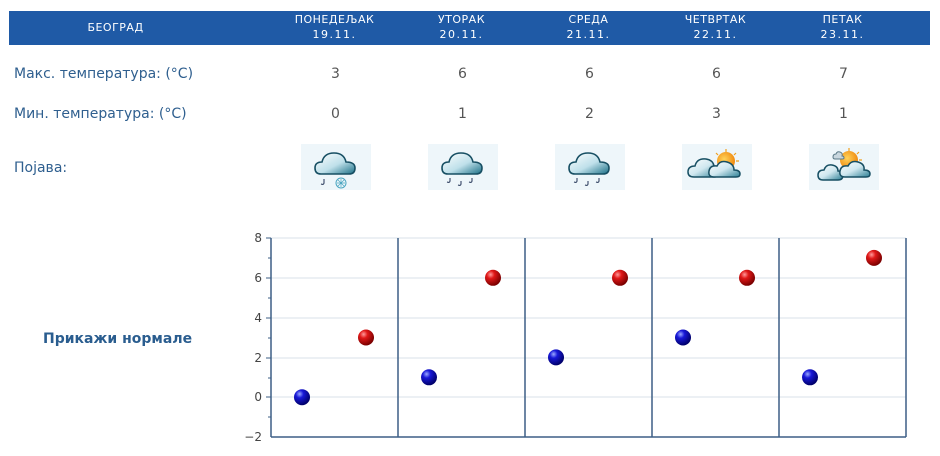 This screenshot has height=456, width=940. I want to click on day-header-1: ПОНЕДЕЉАК 19.11., so click(334, 27).